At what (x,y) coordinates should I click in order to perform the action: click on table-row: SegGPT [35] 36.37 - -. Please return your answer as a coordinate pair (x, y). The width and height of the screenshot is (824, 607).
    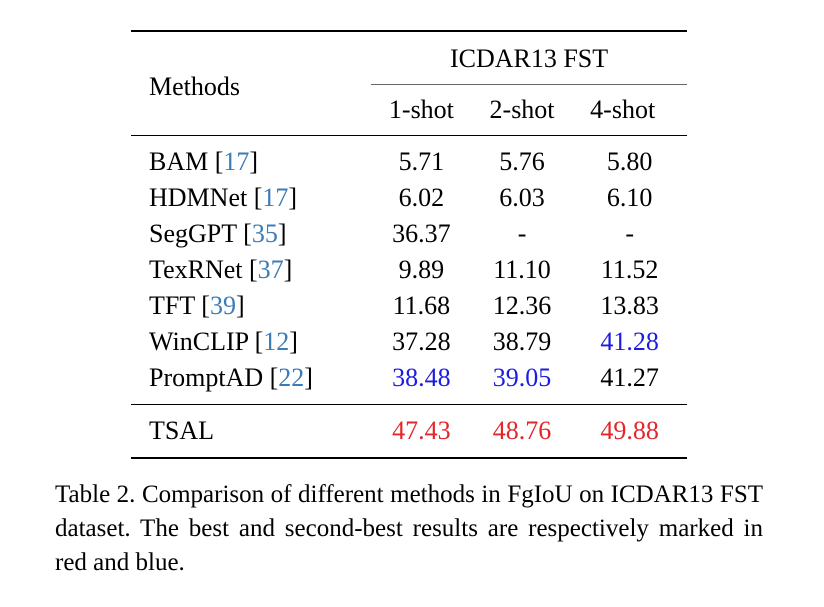
    Looking at the image, I should click on (409, 234).